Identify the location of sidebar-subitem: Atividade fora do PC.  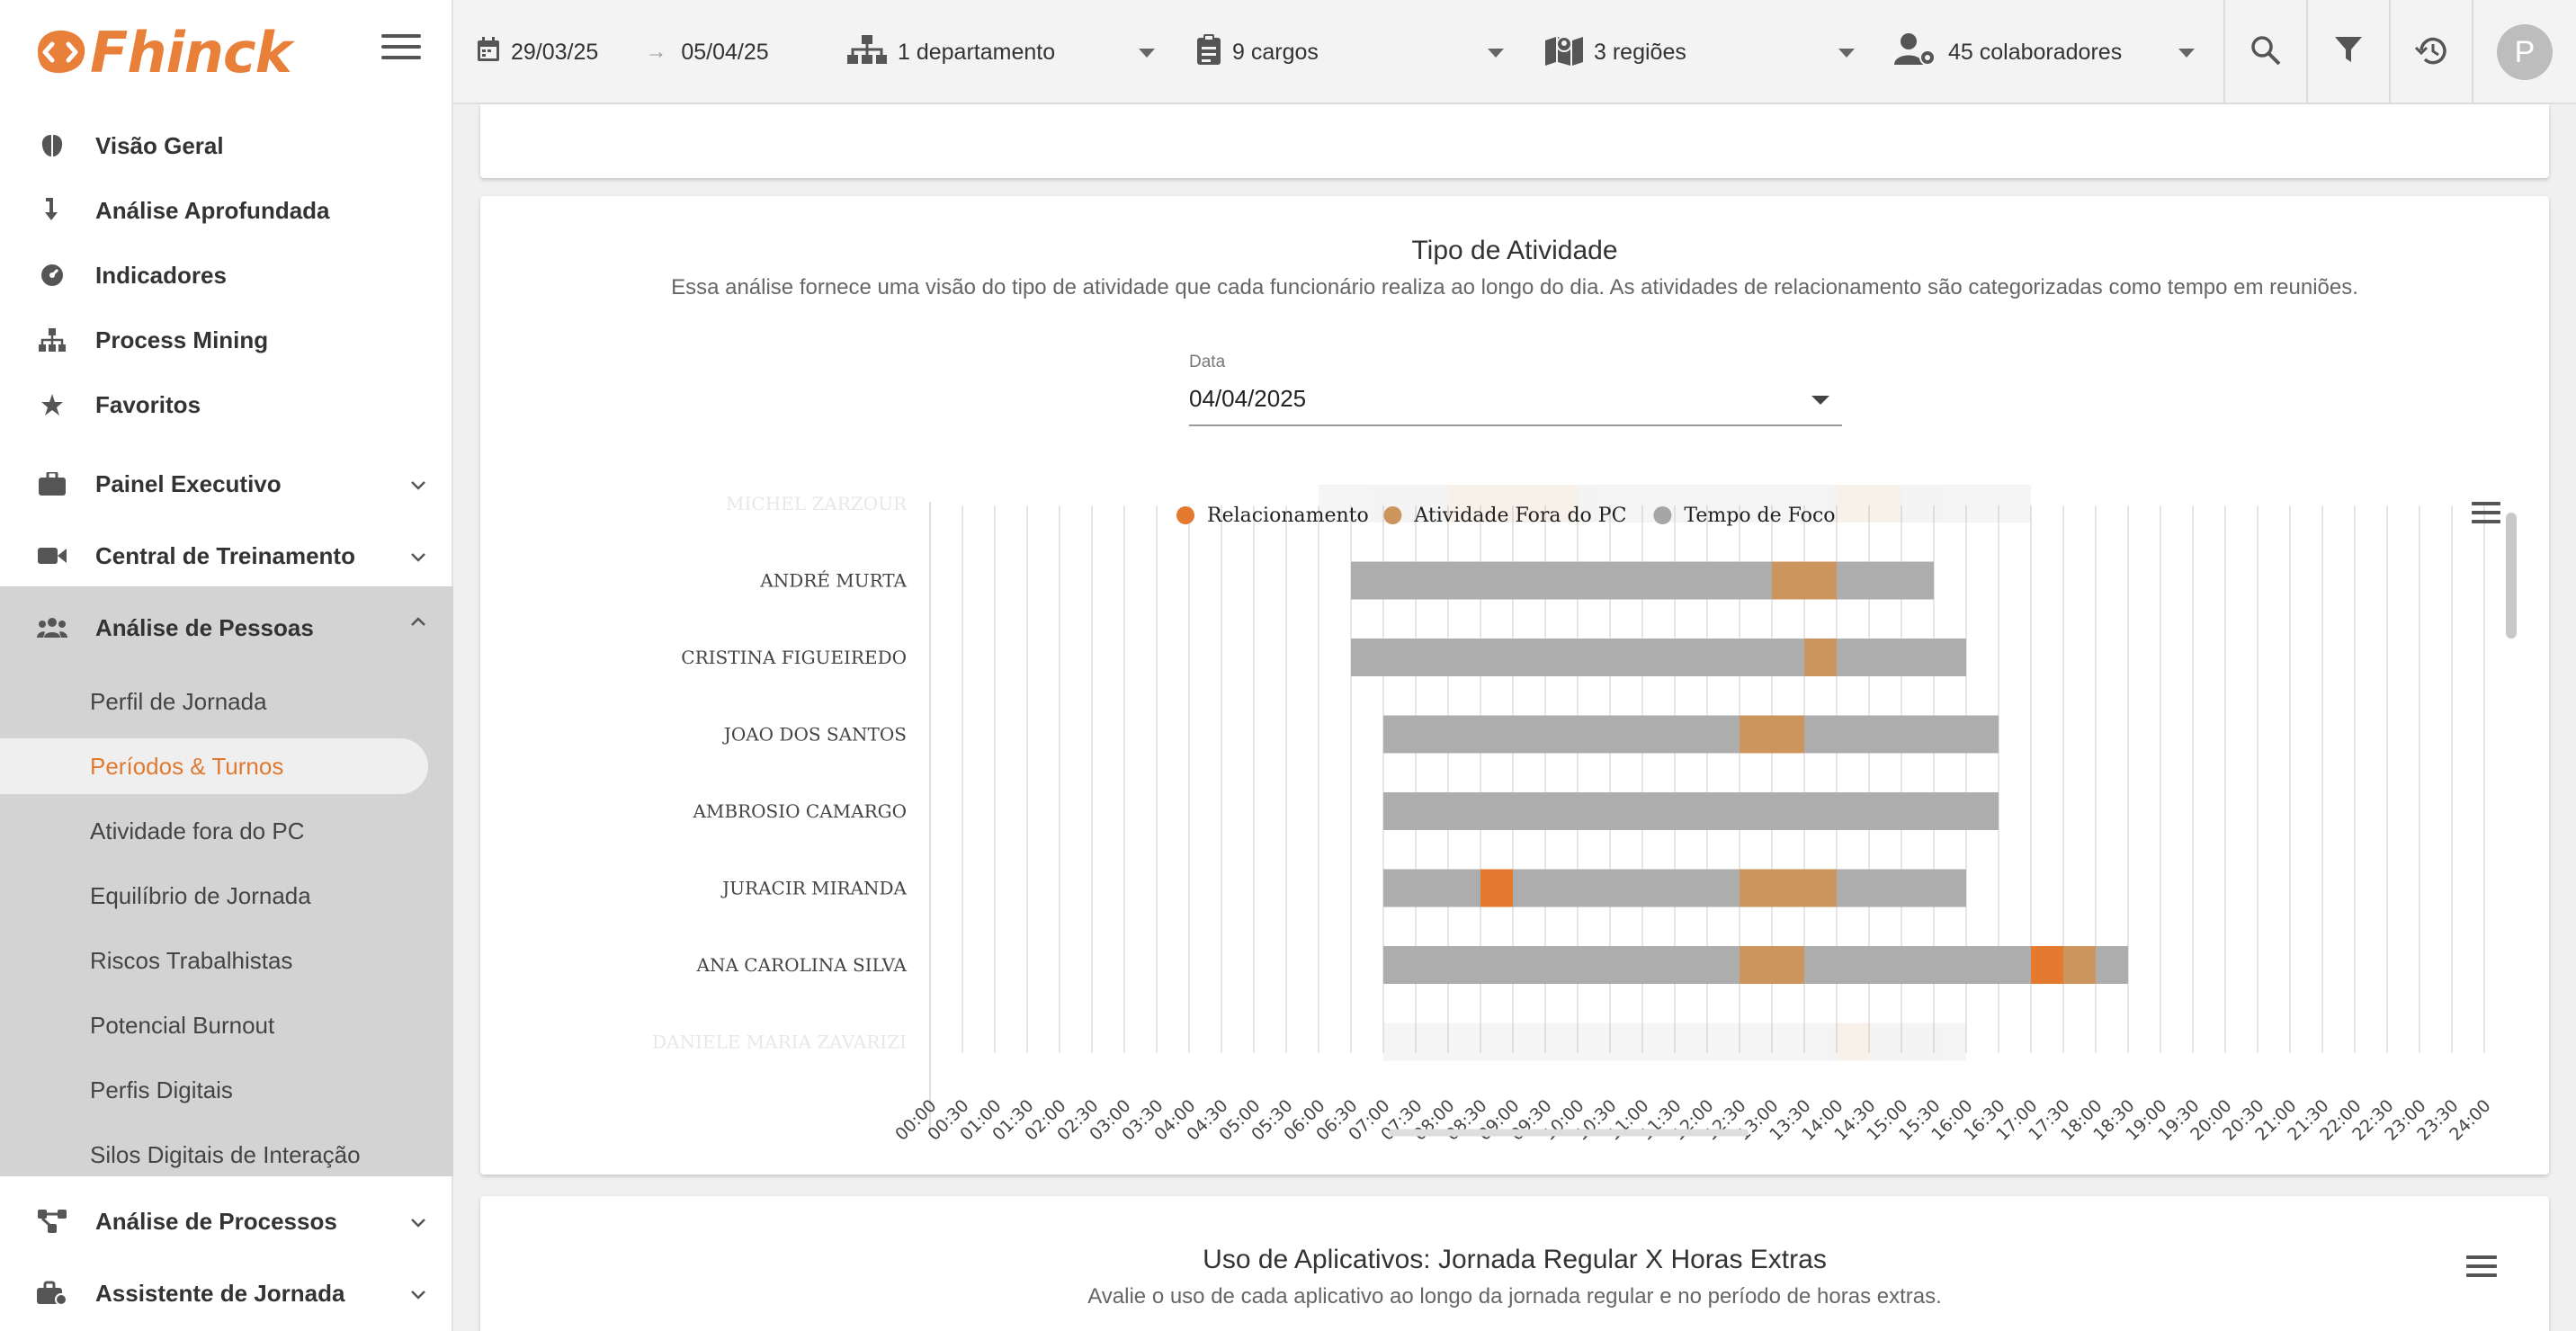
(197, 830).